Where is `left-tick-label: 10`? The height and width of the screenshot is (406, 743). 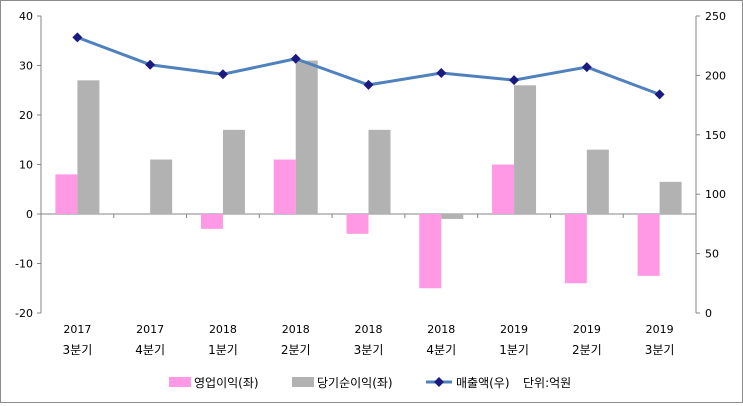
left-tick-label: 10 is located at coordinates (26, 165).